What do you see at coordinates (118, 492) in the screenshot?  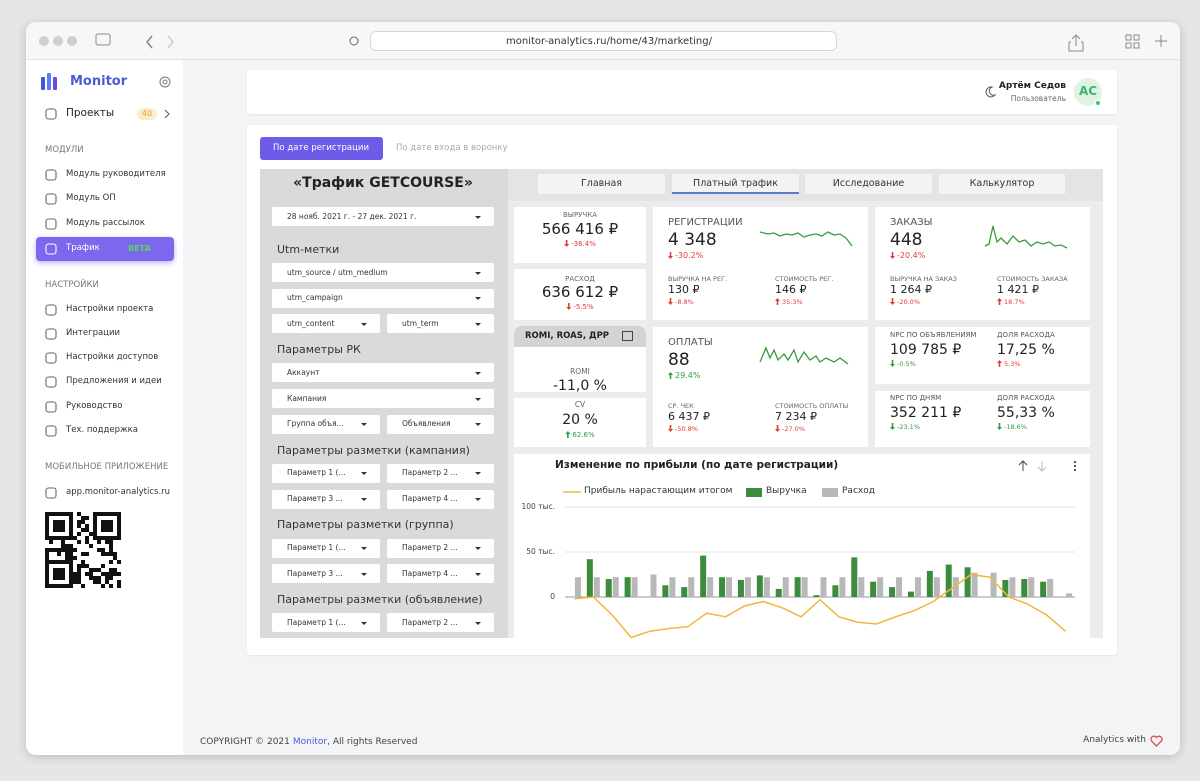 I see `menu-item: app.monitor-analytics.ru` at bounding box center [118, 492].